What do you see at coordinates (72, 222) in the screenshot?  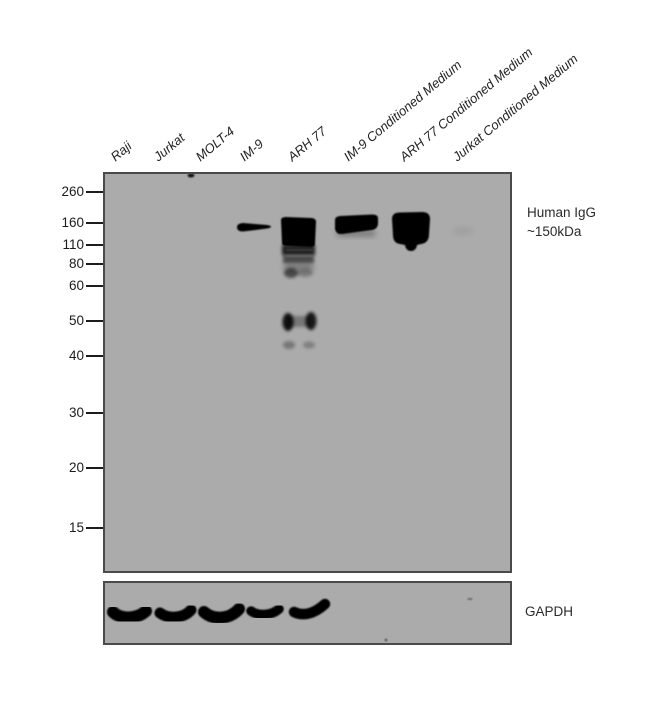 I see `mw-label: 160` at bounding box center [72, 222].